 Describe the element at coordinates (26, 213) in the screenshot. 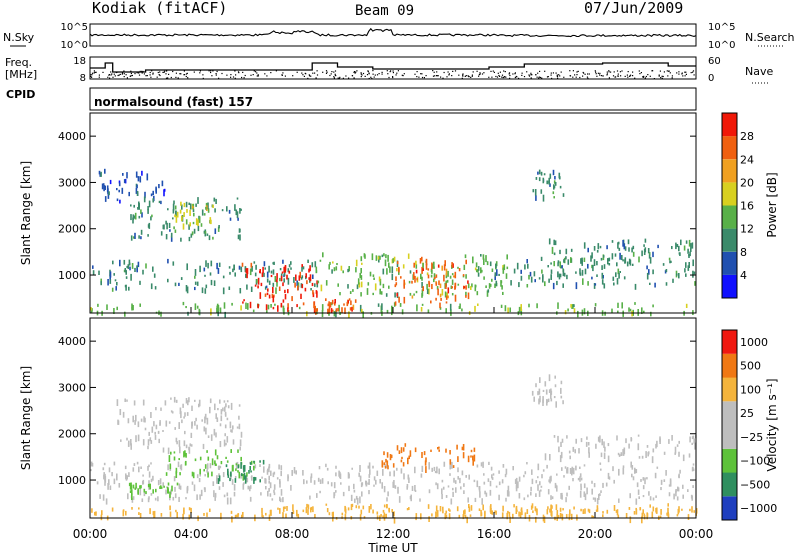

I see `power-y-label: Slant Range [km]` at that location.